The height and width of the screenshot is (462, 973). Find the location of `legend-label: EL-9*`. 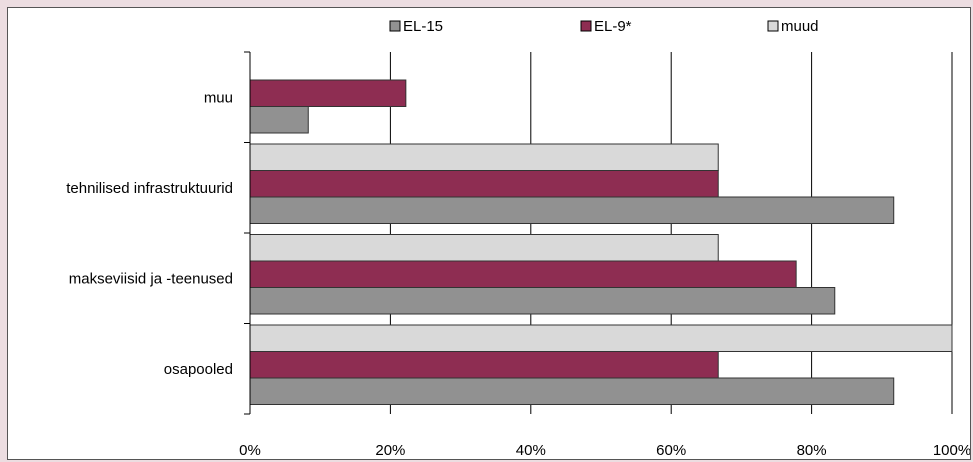

legend-label: EL-9* is located at coordinates (613, 26).